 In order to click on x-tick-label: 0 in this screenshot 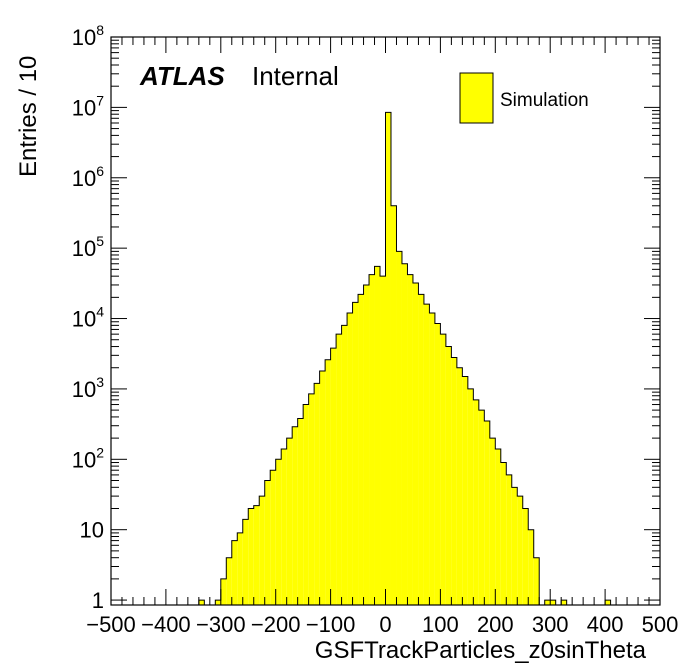, I will do `click(385, 624)`.